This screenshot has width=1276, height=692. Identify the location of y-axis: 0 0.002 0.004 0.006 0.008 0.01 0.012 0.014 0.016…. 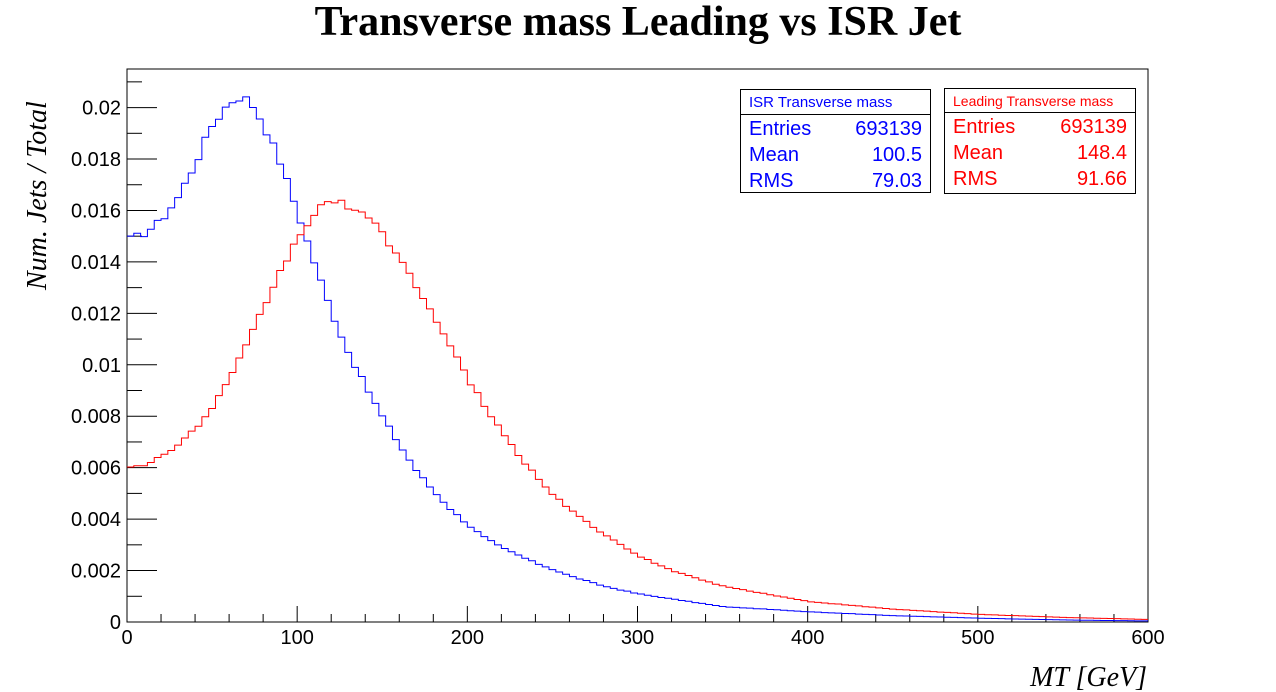
(114, 357).